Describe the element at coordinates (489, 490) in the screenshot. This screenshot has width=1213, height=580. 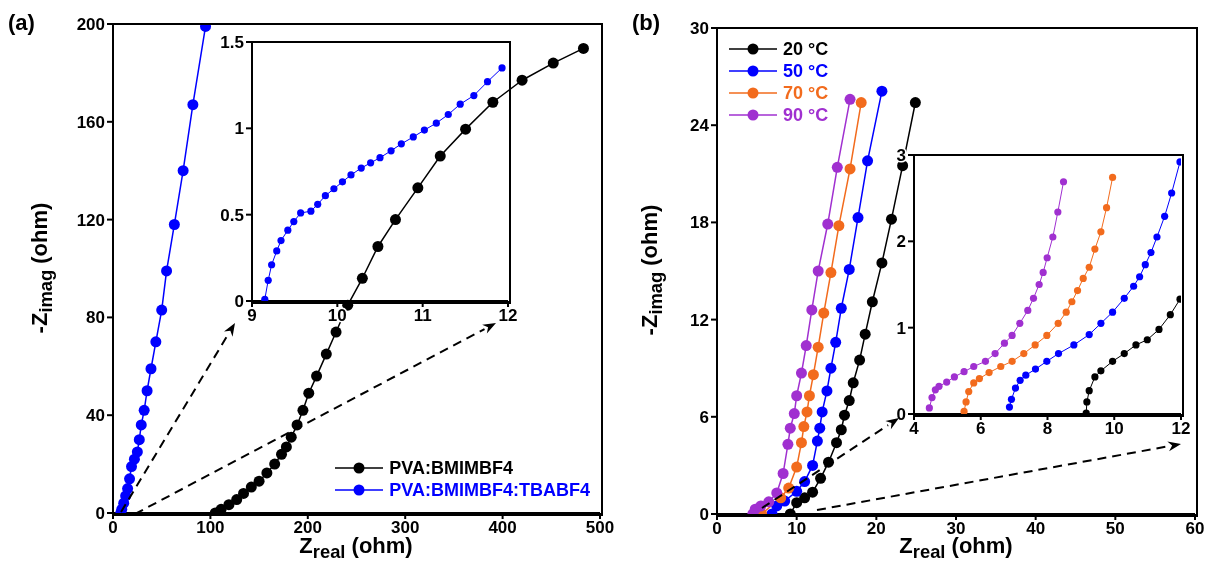
I see `legend-label: PVA:BMIMBF4:TBABF4` at that location.